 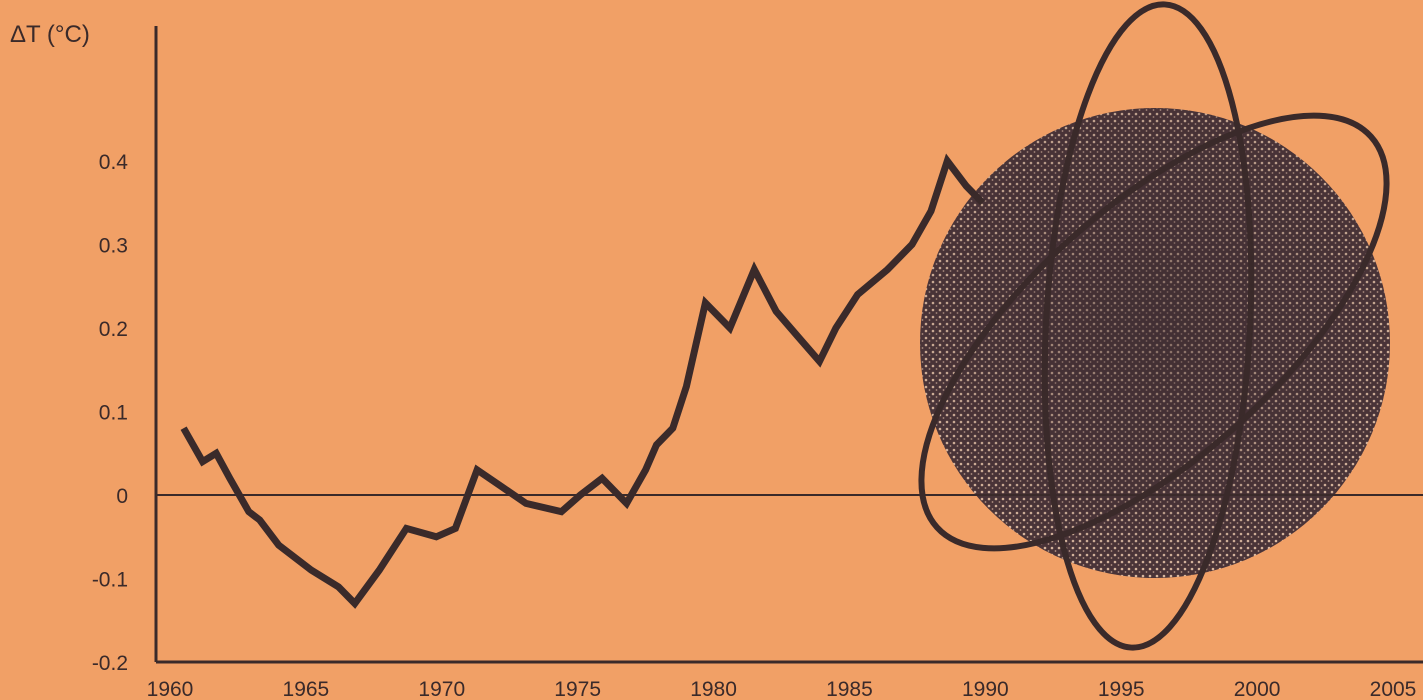 What do you see at coordinates (113, 246) in the screenshot?
I see `y-tick-label: 0.3` at bounding box center [113, 246].